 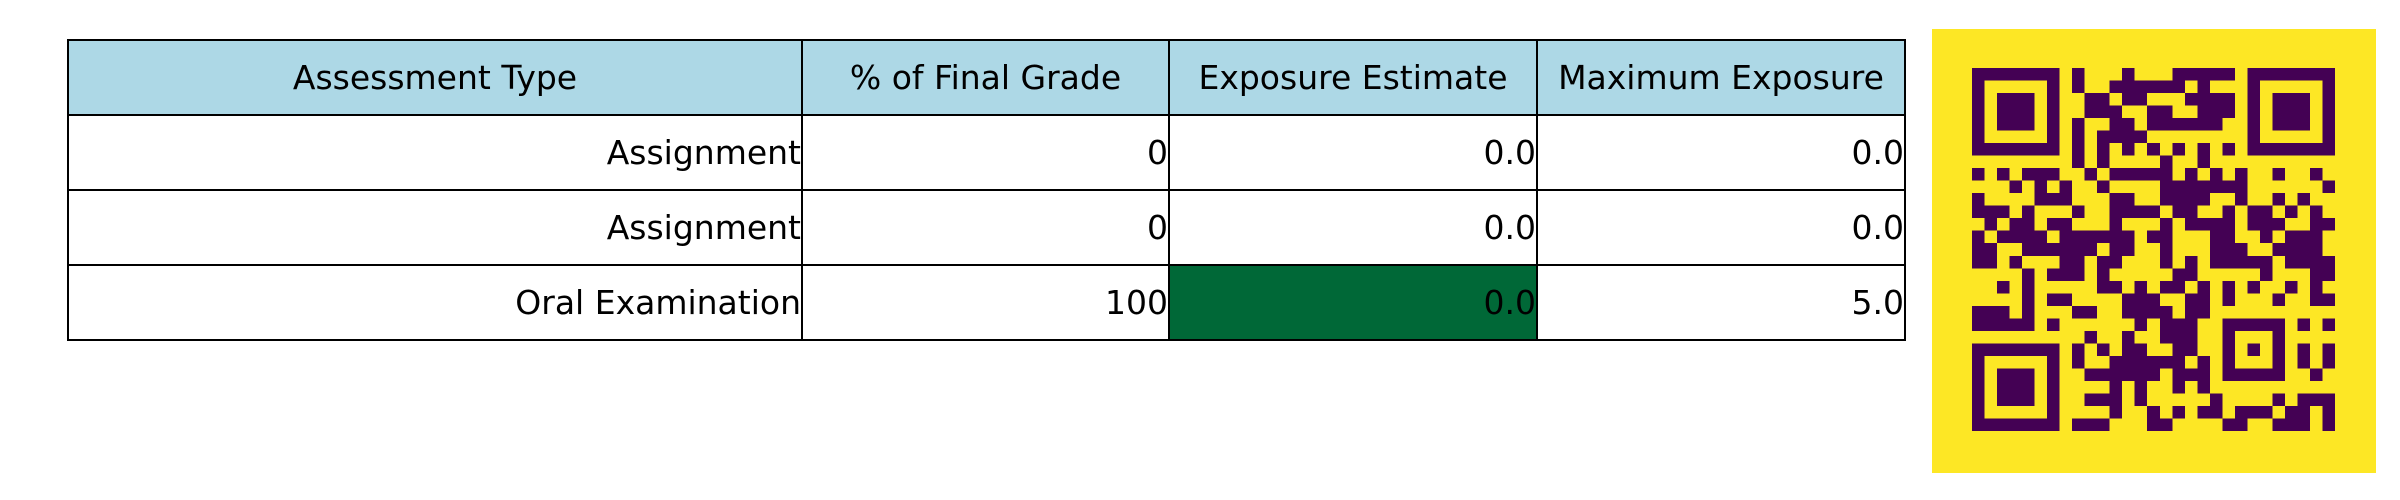 I want to click on cell-maximum-exposure: 0.0, so click(x=1721, y=227).